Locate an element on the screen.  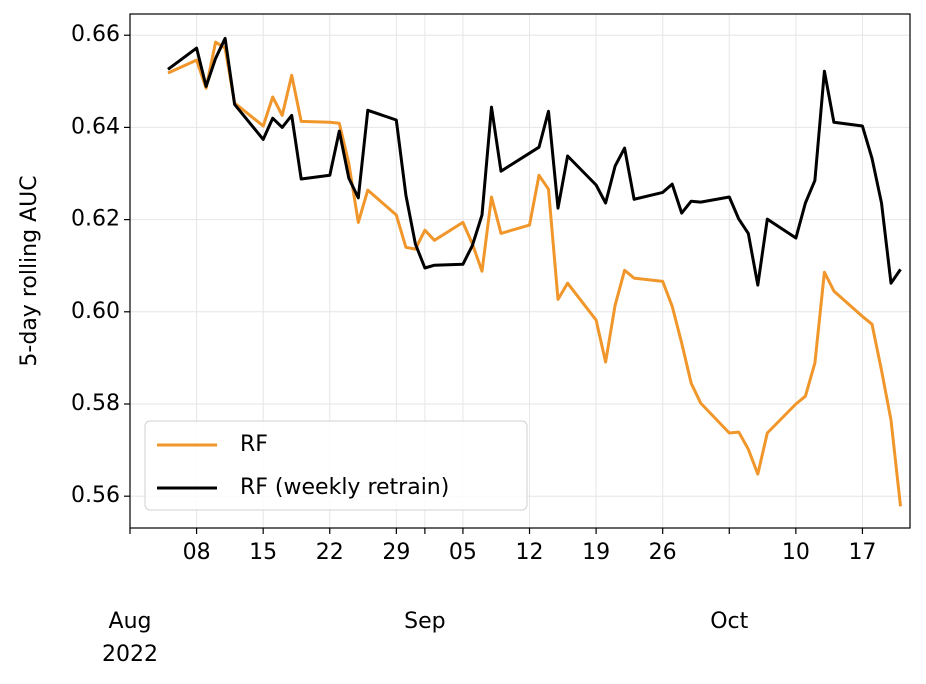
x-tick-label: 19 is located at coordinates (596, 552).